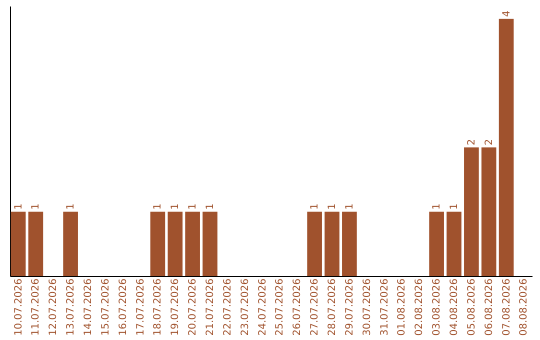  I want to click on x-tick-label: 16.07.2026, so click(123, 307).